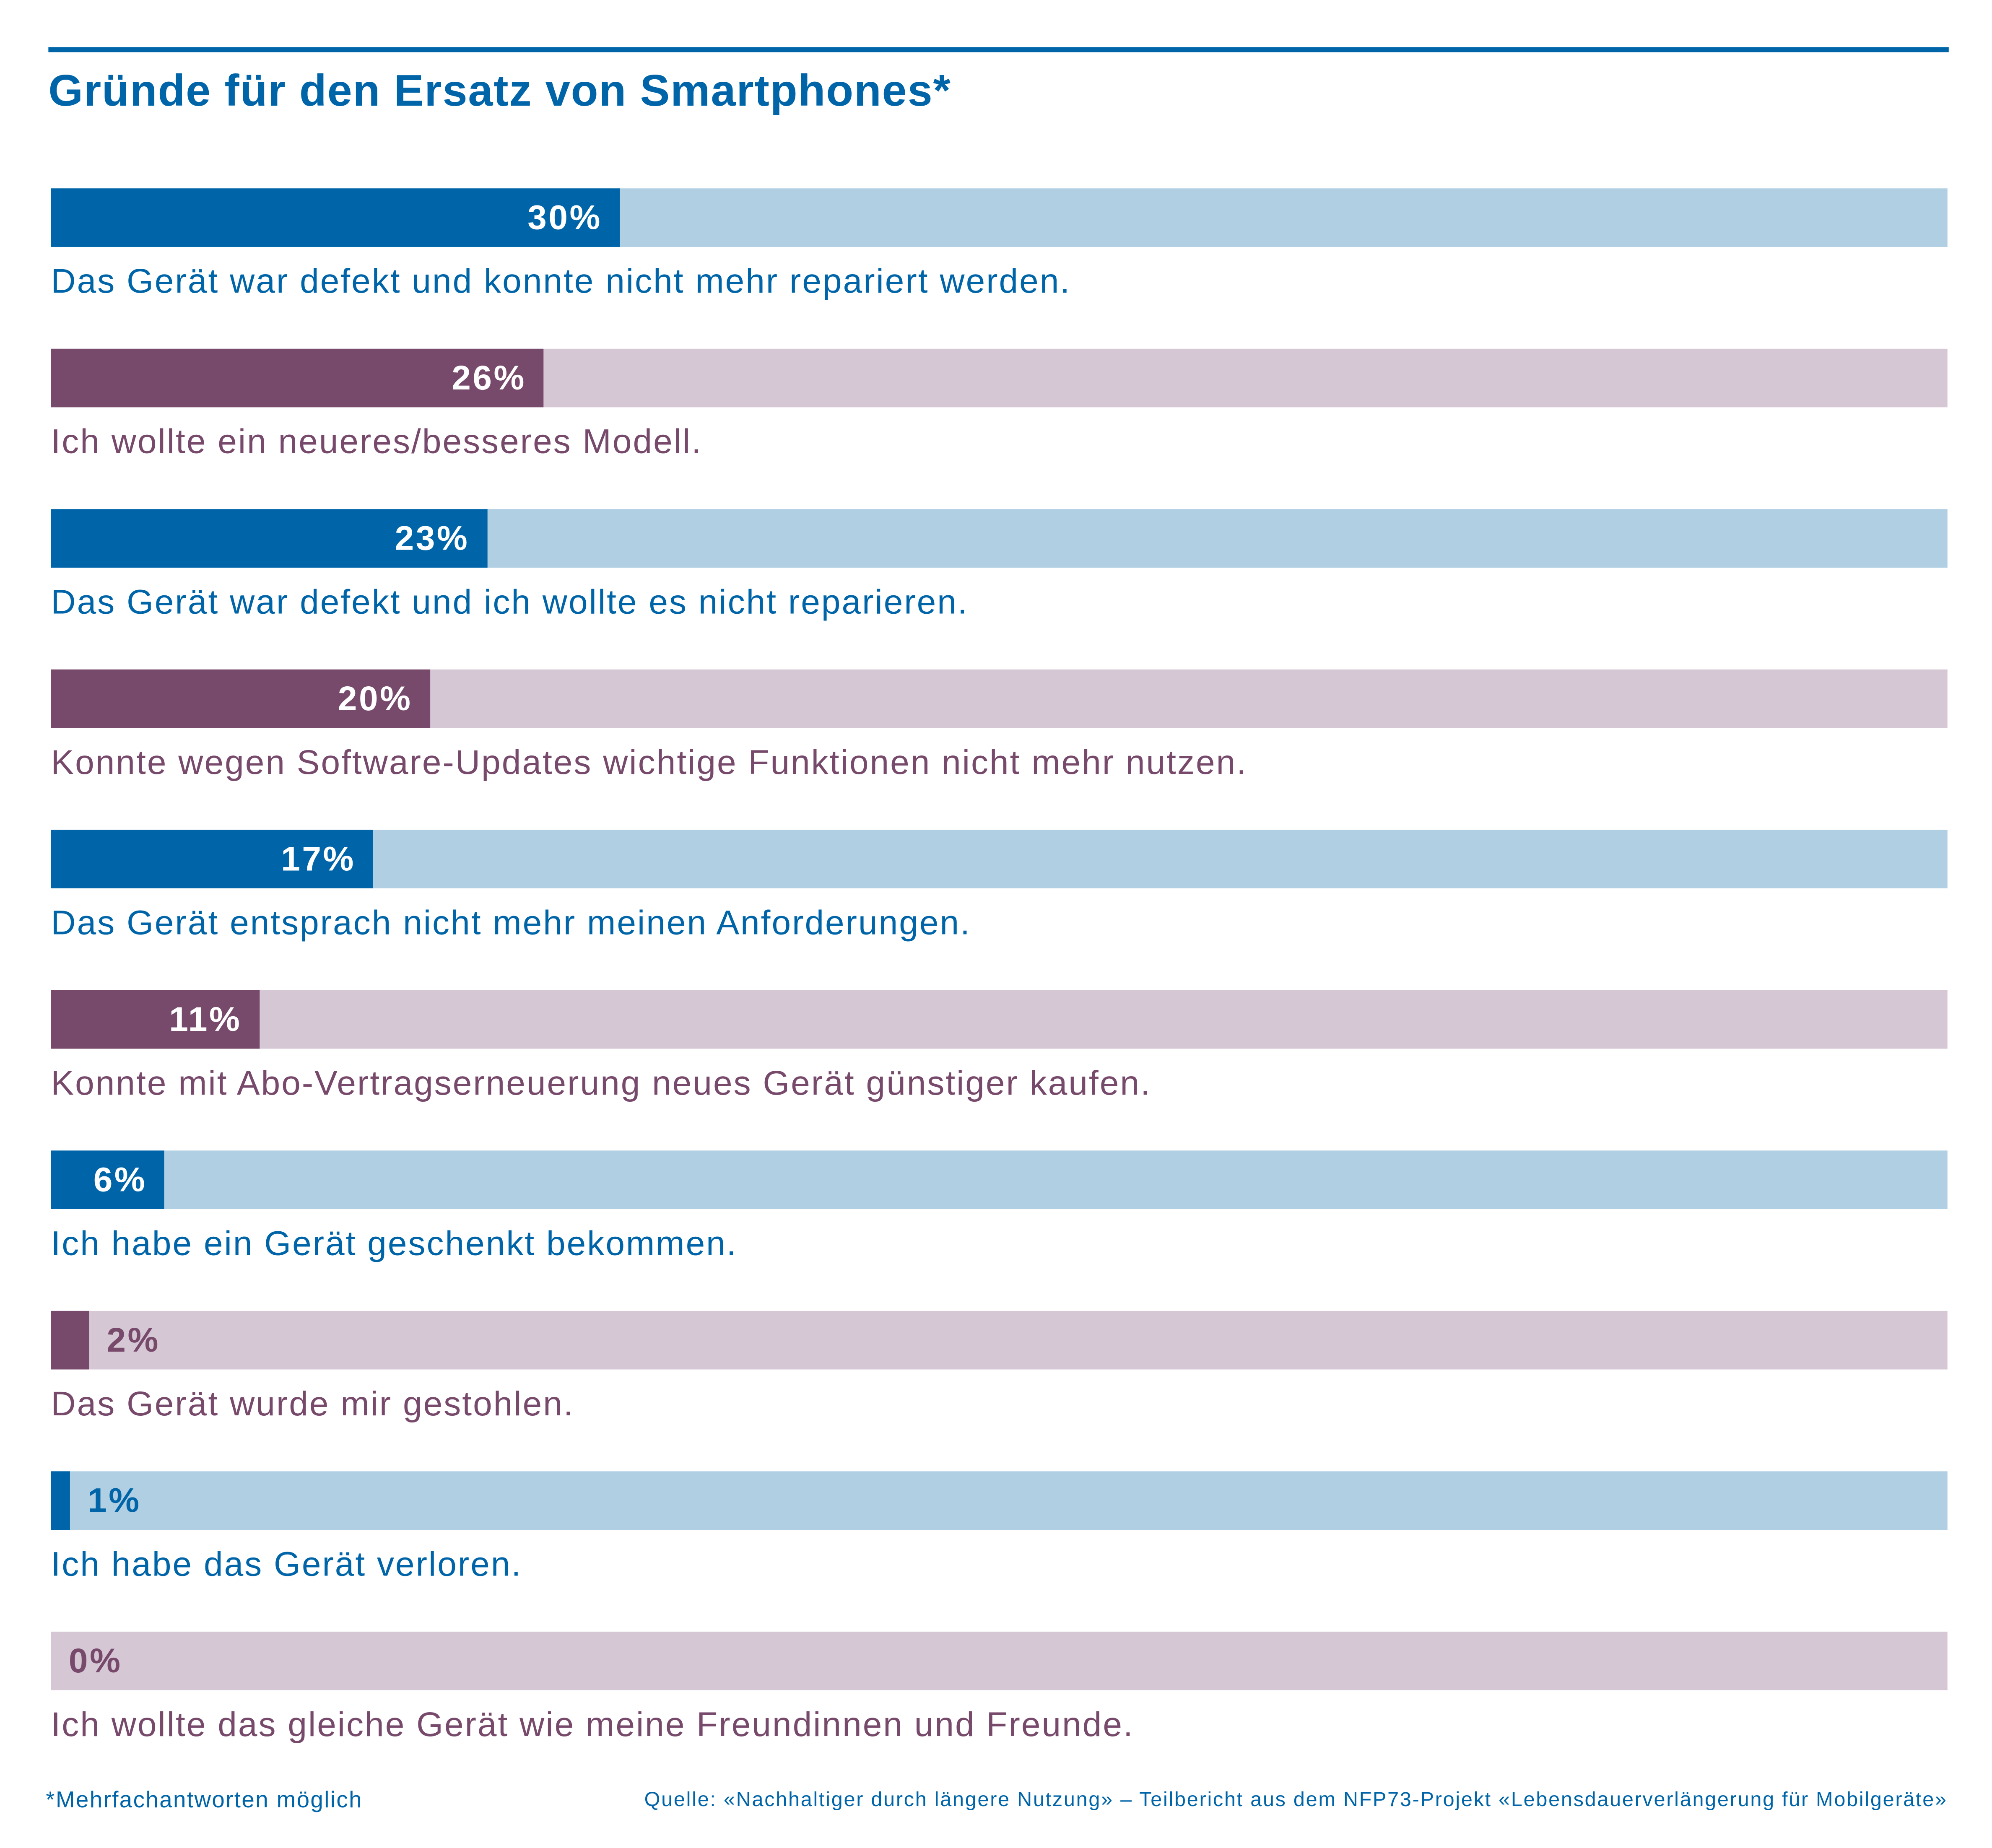  Describe the element at coordinates (1000, 217) in the screenshot. I see `bar-track: 30%` at that location.